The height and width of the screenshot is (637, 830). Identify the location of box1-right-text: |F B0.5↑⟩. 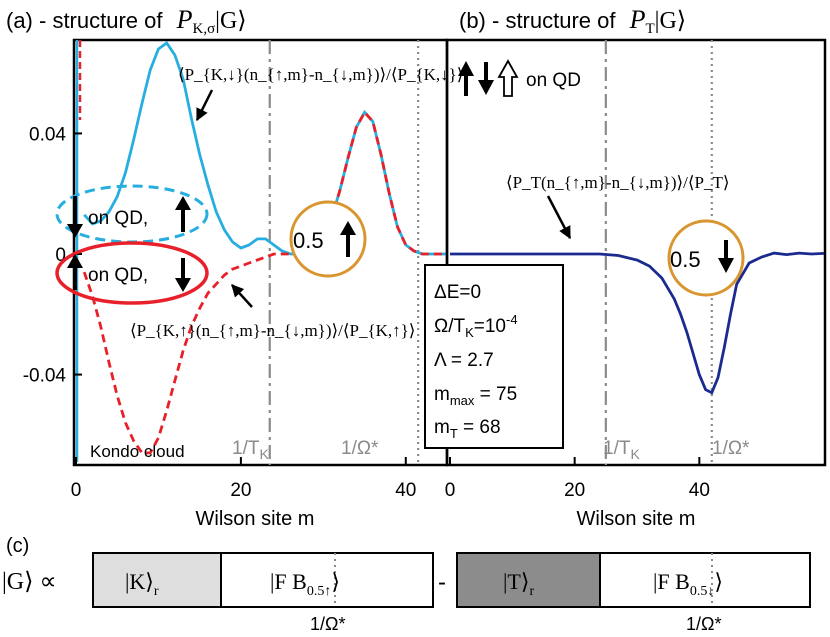
(305, 584).